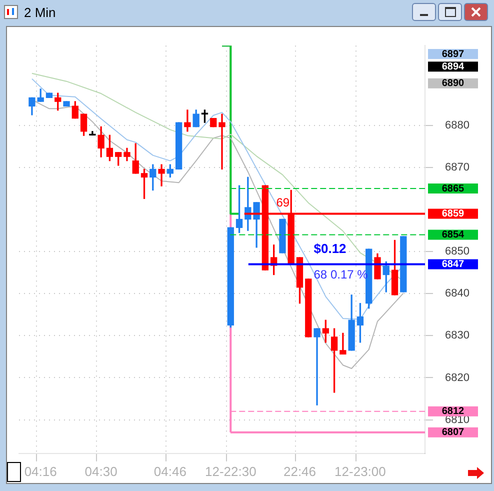  Describe the element at coordinates (453, 214) in the screenshot. I see `ref-line-label: 6859` at that location.